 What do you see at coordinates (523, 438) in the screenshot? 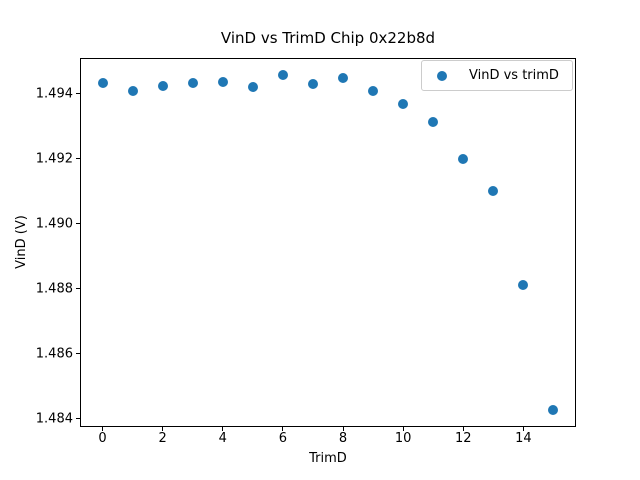
I see `x-tick-label: 14` at bounding box center [523, 438].